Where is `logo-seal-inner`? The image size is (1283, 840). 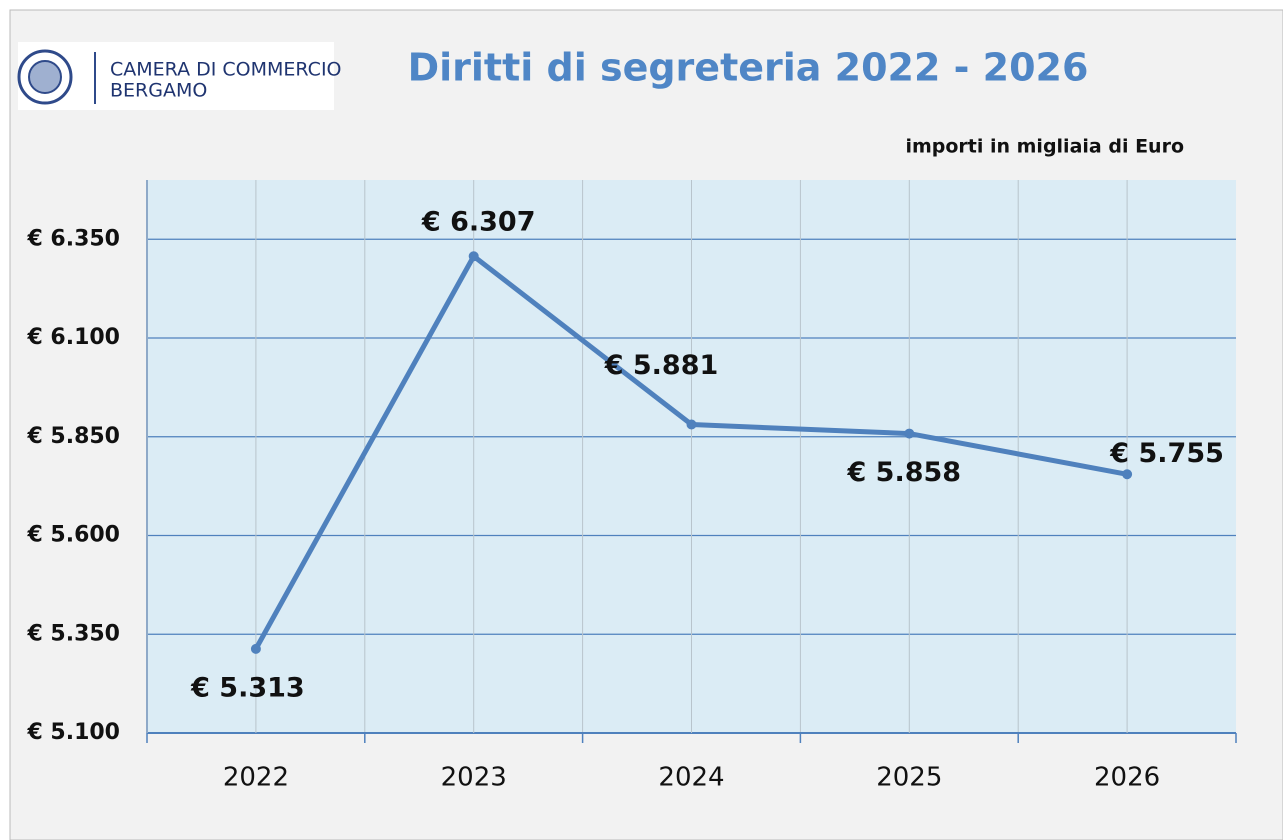
logo-seal-inner is located at coordinates (45, 77).